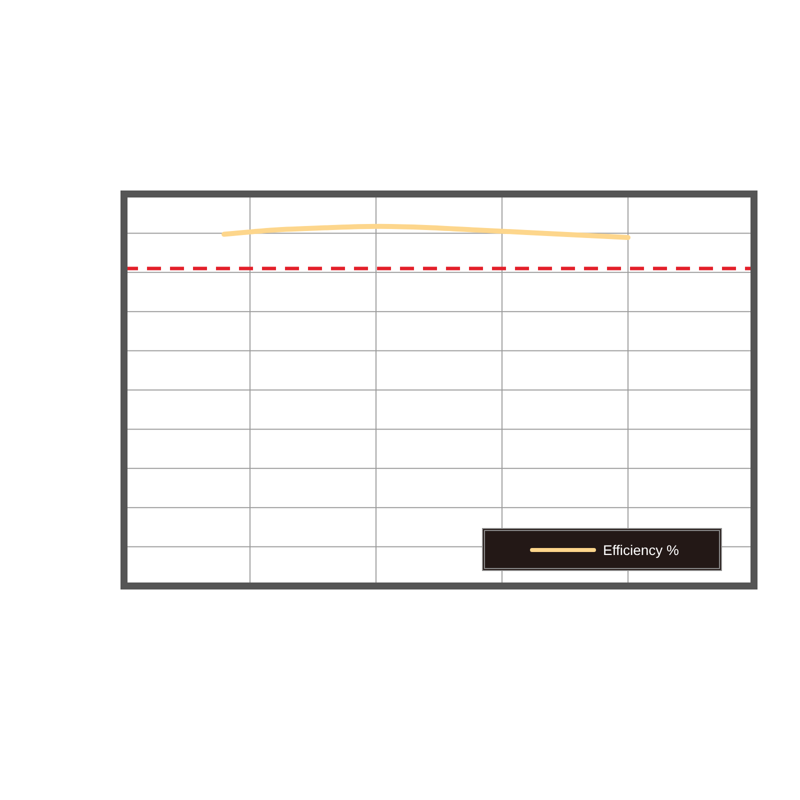 The width and height of the screenshot is (800, 800). Describe the element at coordinates (641, 550) in the screenshot. I see `legend-label: Efficiency %` at that location.